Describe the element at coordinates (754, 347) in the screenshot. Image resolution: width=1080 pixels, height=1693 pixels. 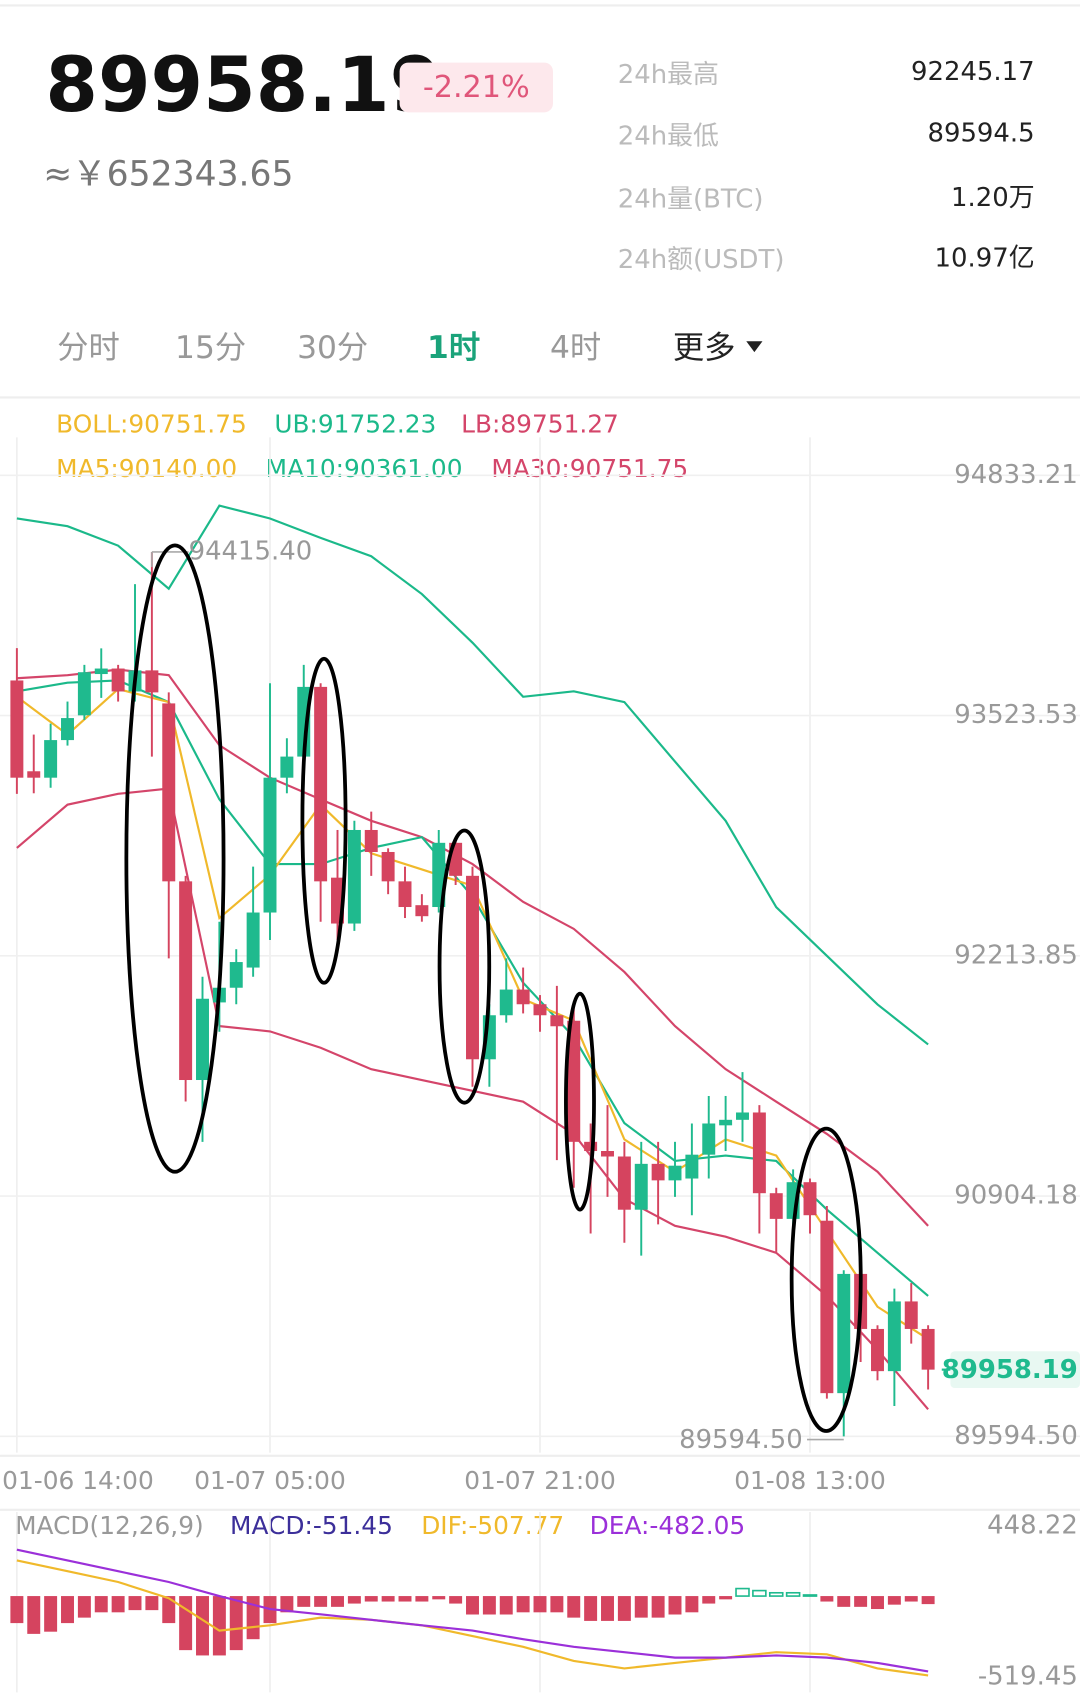
I see `dropdown-arrow` at that location.